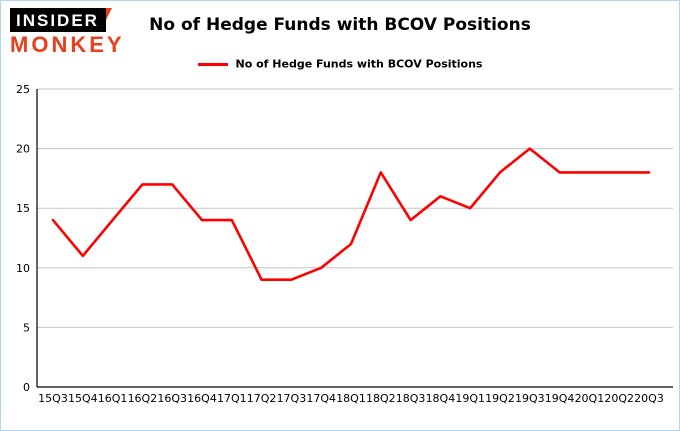 This screenshot has width=680, height=431. What do you see at coordinates (83, 398) in the screenshot?
I see `x-tick-label: 15Q4` at bounding box center [83, 398].